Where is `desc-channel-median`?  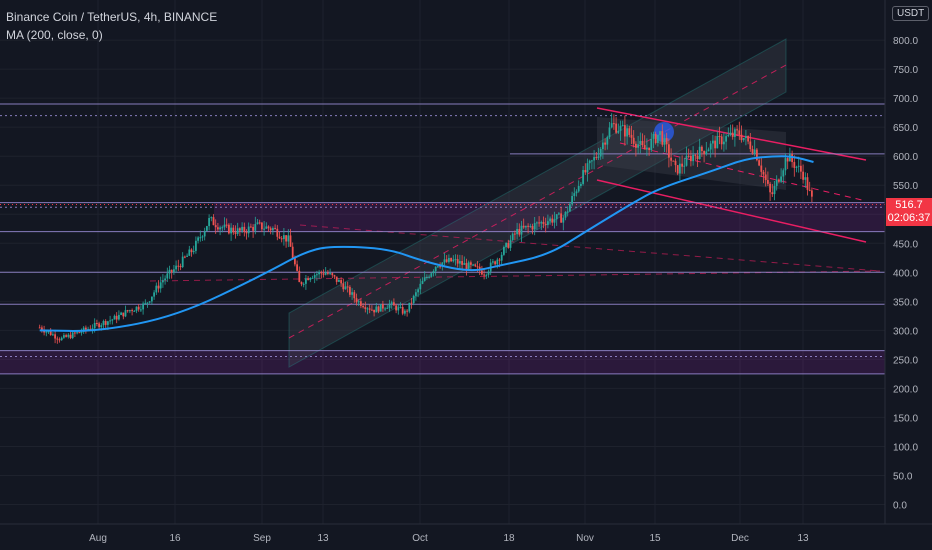 desc-channel-median is located at coordinates (743, 172).